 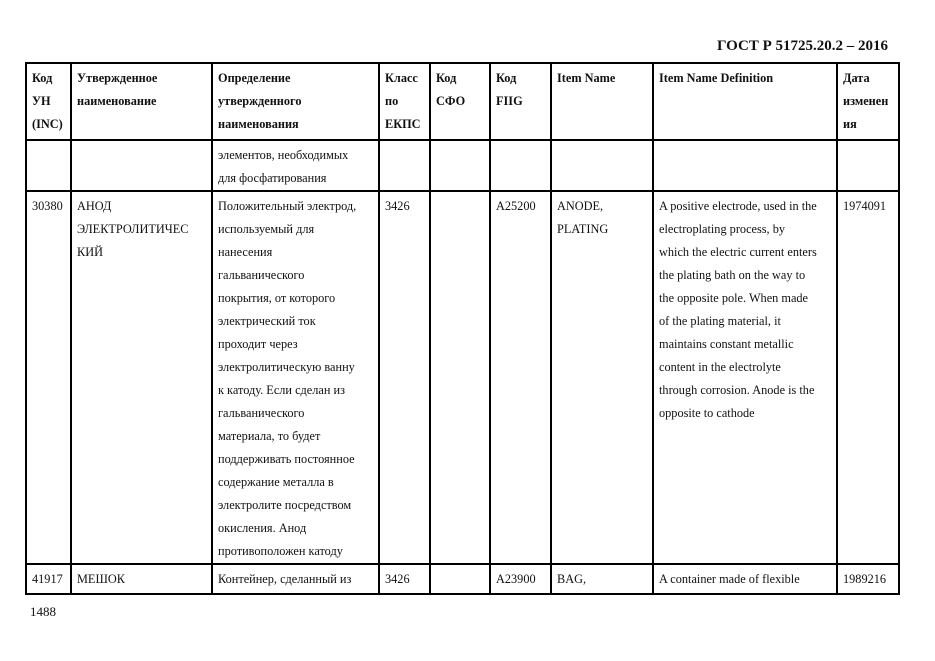 What do you see at coordinates (868, 377) in the screenshot?
I see `cell-change-date: 1974091` at bounding box center [868, 377].